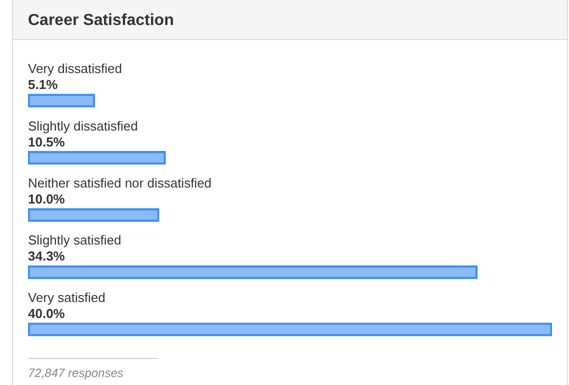 The height and width of the screenshot is (385, 569). I want to click on data-label: 10.0%, so click(47, 199).